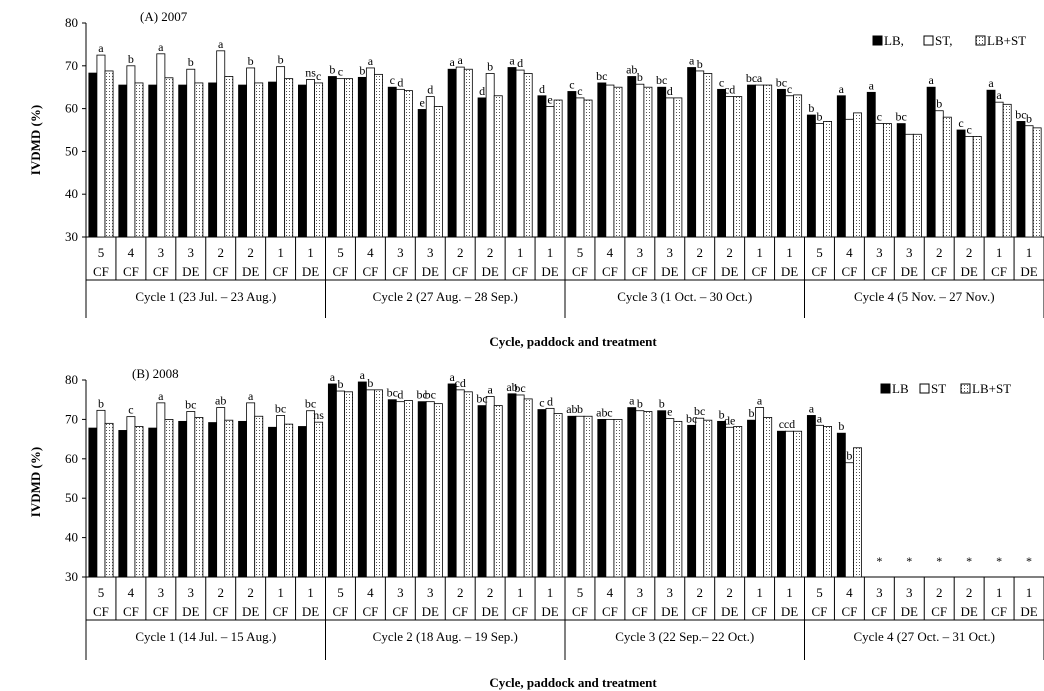  What do you see at coordinates (729, 90) in the screenshot?
I see `panel-a-significance-letter: cd` at bounding box center [729, 90].